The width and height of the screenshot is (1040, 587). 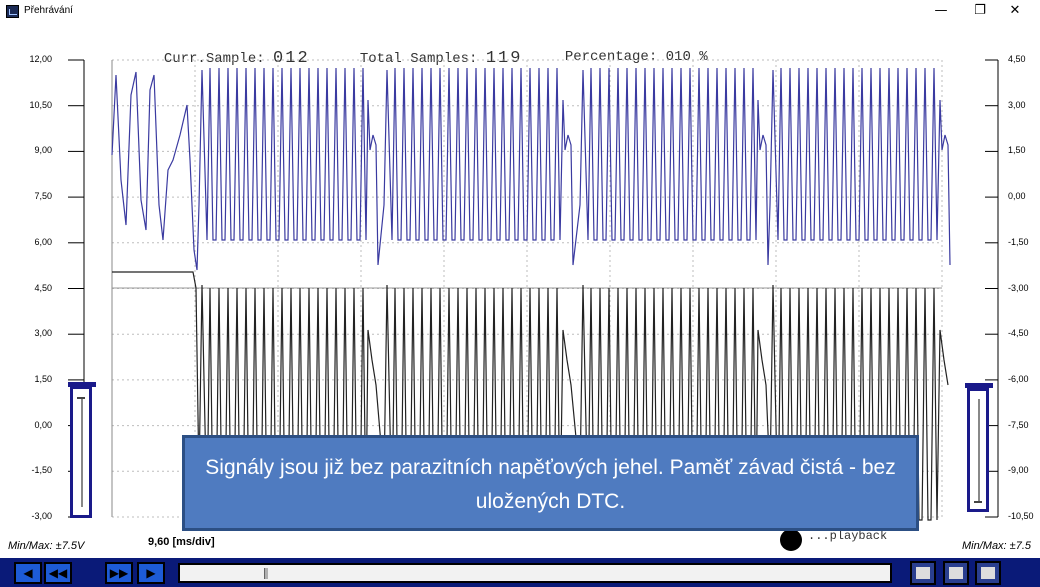 What do you see at coordinates (1017, 59) in the screenshot?
I see `right-tick-label: 4,50` at bounding box center [1017, 59].